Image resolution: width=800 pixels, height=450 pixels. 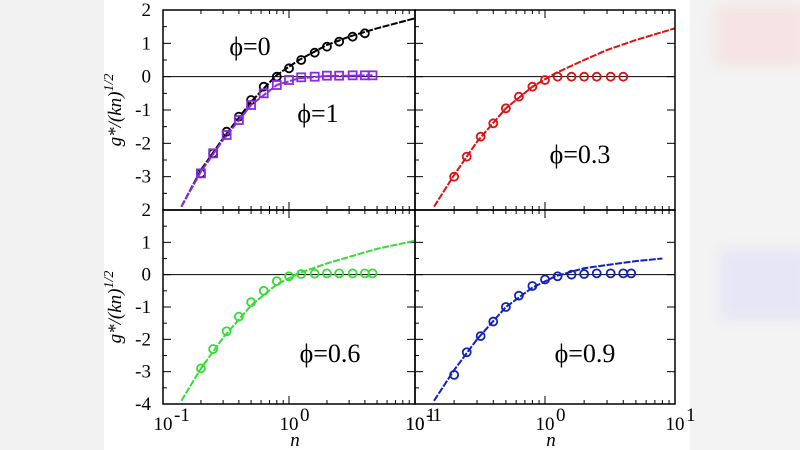 I want to click on right-margin-background, so click(x=745, y=225).